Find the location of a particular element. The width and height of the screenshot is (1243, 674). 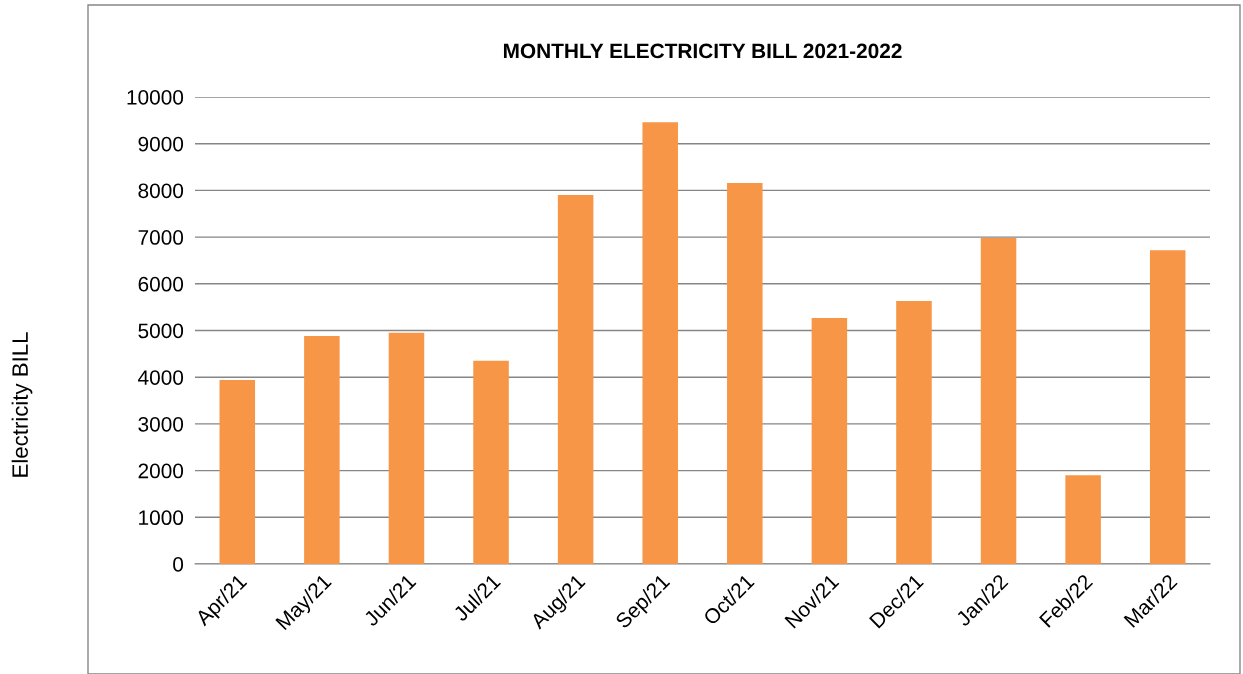

y-tick-label: 6000 is located at coordinates (161, 284).